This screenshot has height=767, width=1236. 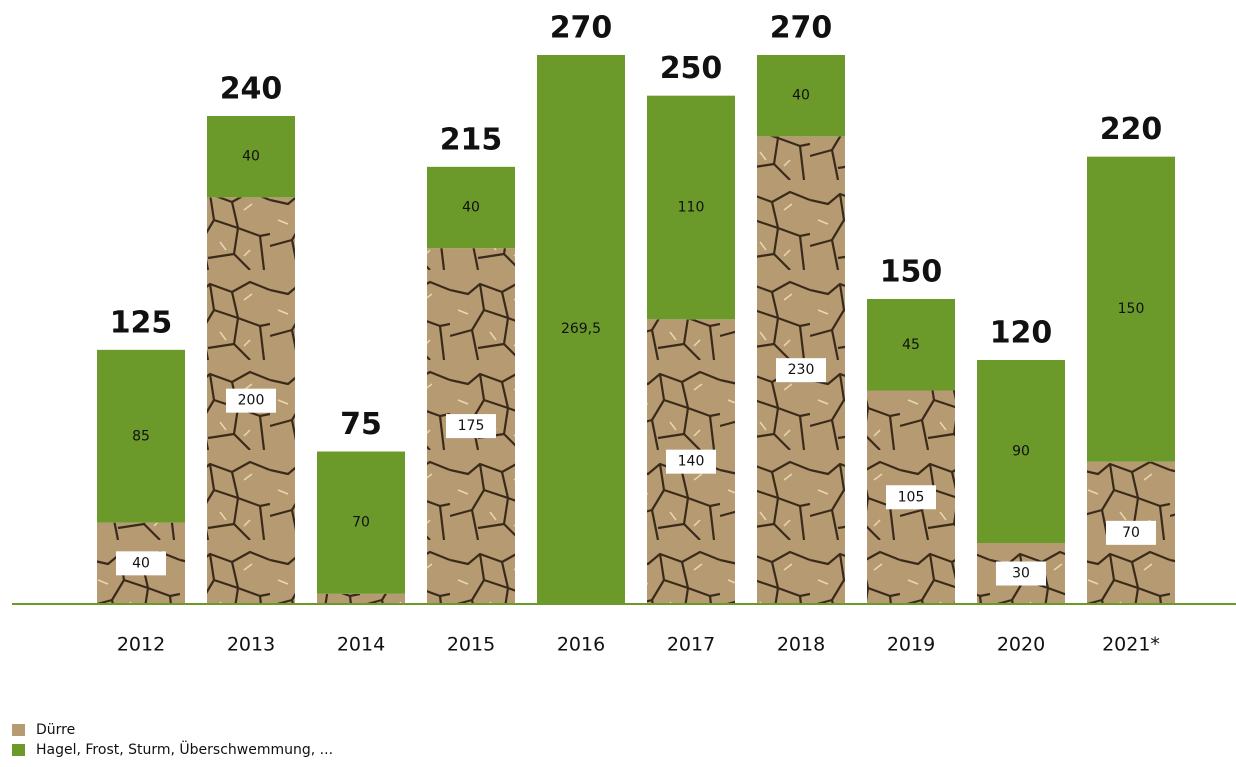 I want to click on x-tick-label: 2019, so click(x=911, y=645).